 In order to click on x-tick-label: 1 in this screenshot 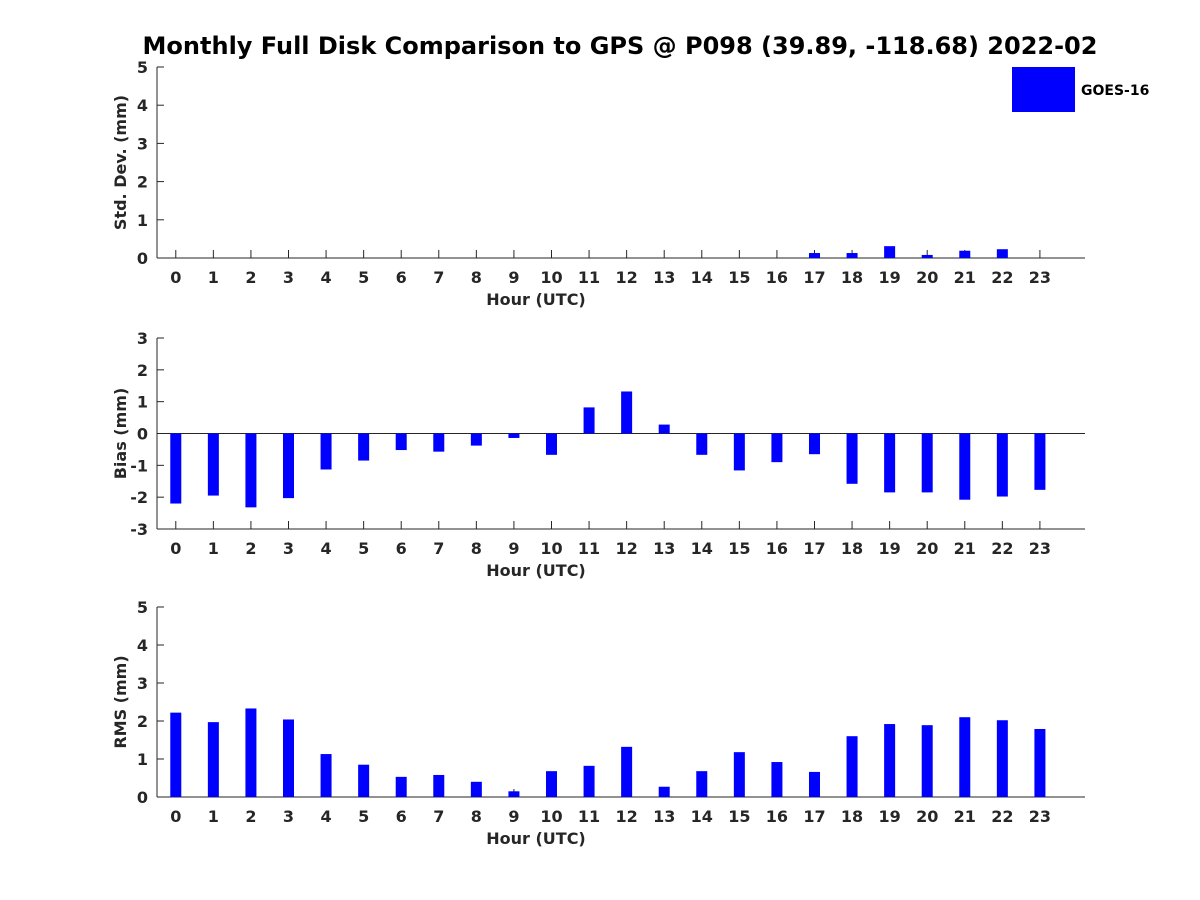, I will do `click(213, 816)`.